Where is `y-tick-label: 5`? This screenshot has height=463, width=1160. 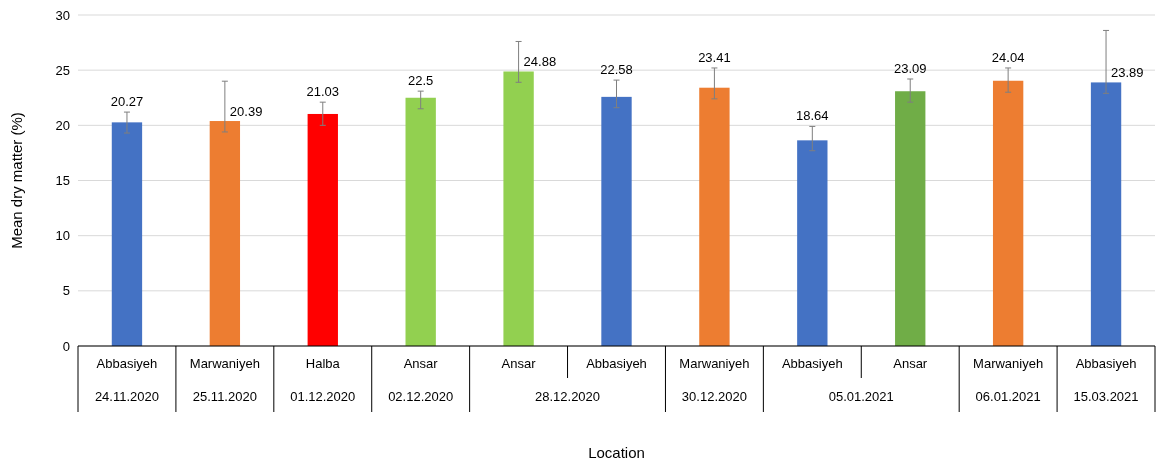
y-tick-label: 5 is located at coordinates (66, 291).